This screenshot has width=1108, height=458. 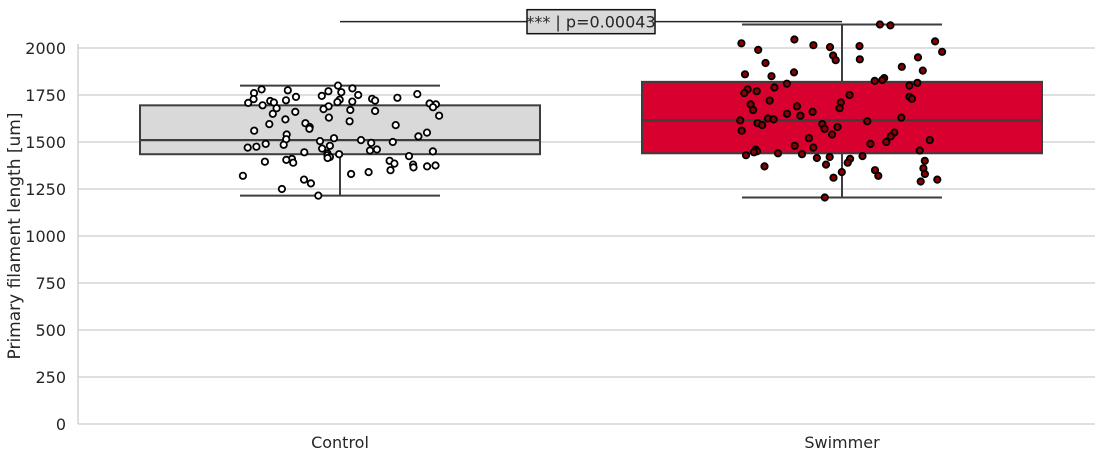 What do you see at coordinates (45, 95) in the screenshot?
I see `y-tick-label: 1750` at bounding box center [45, 95].